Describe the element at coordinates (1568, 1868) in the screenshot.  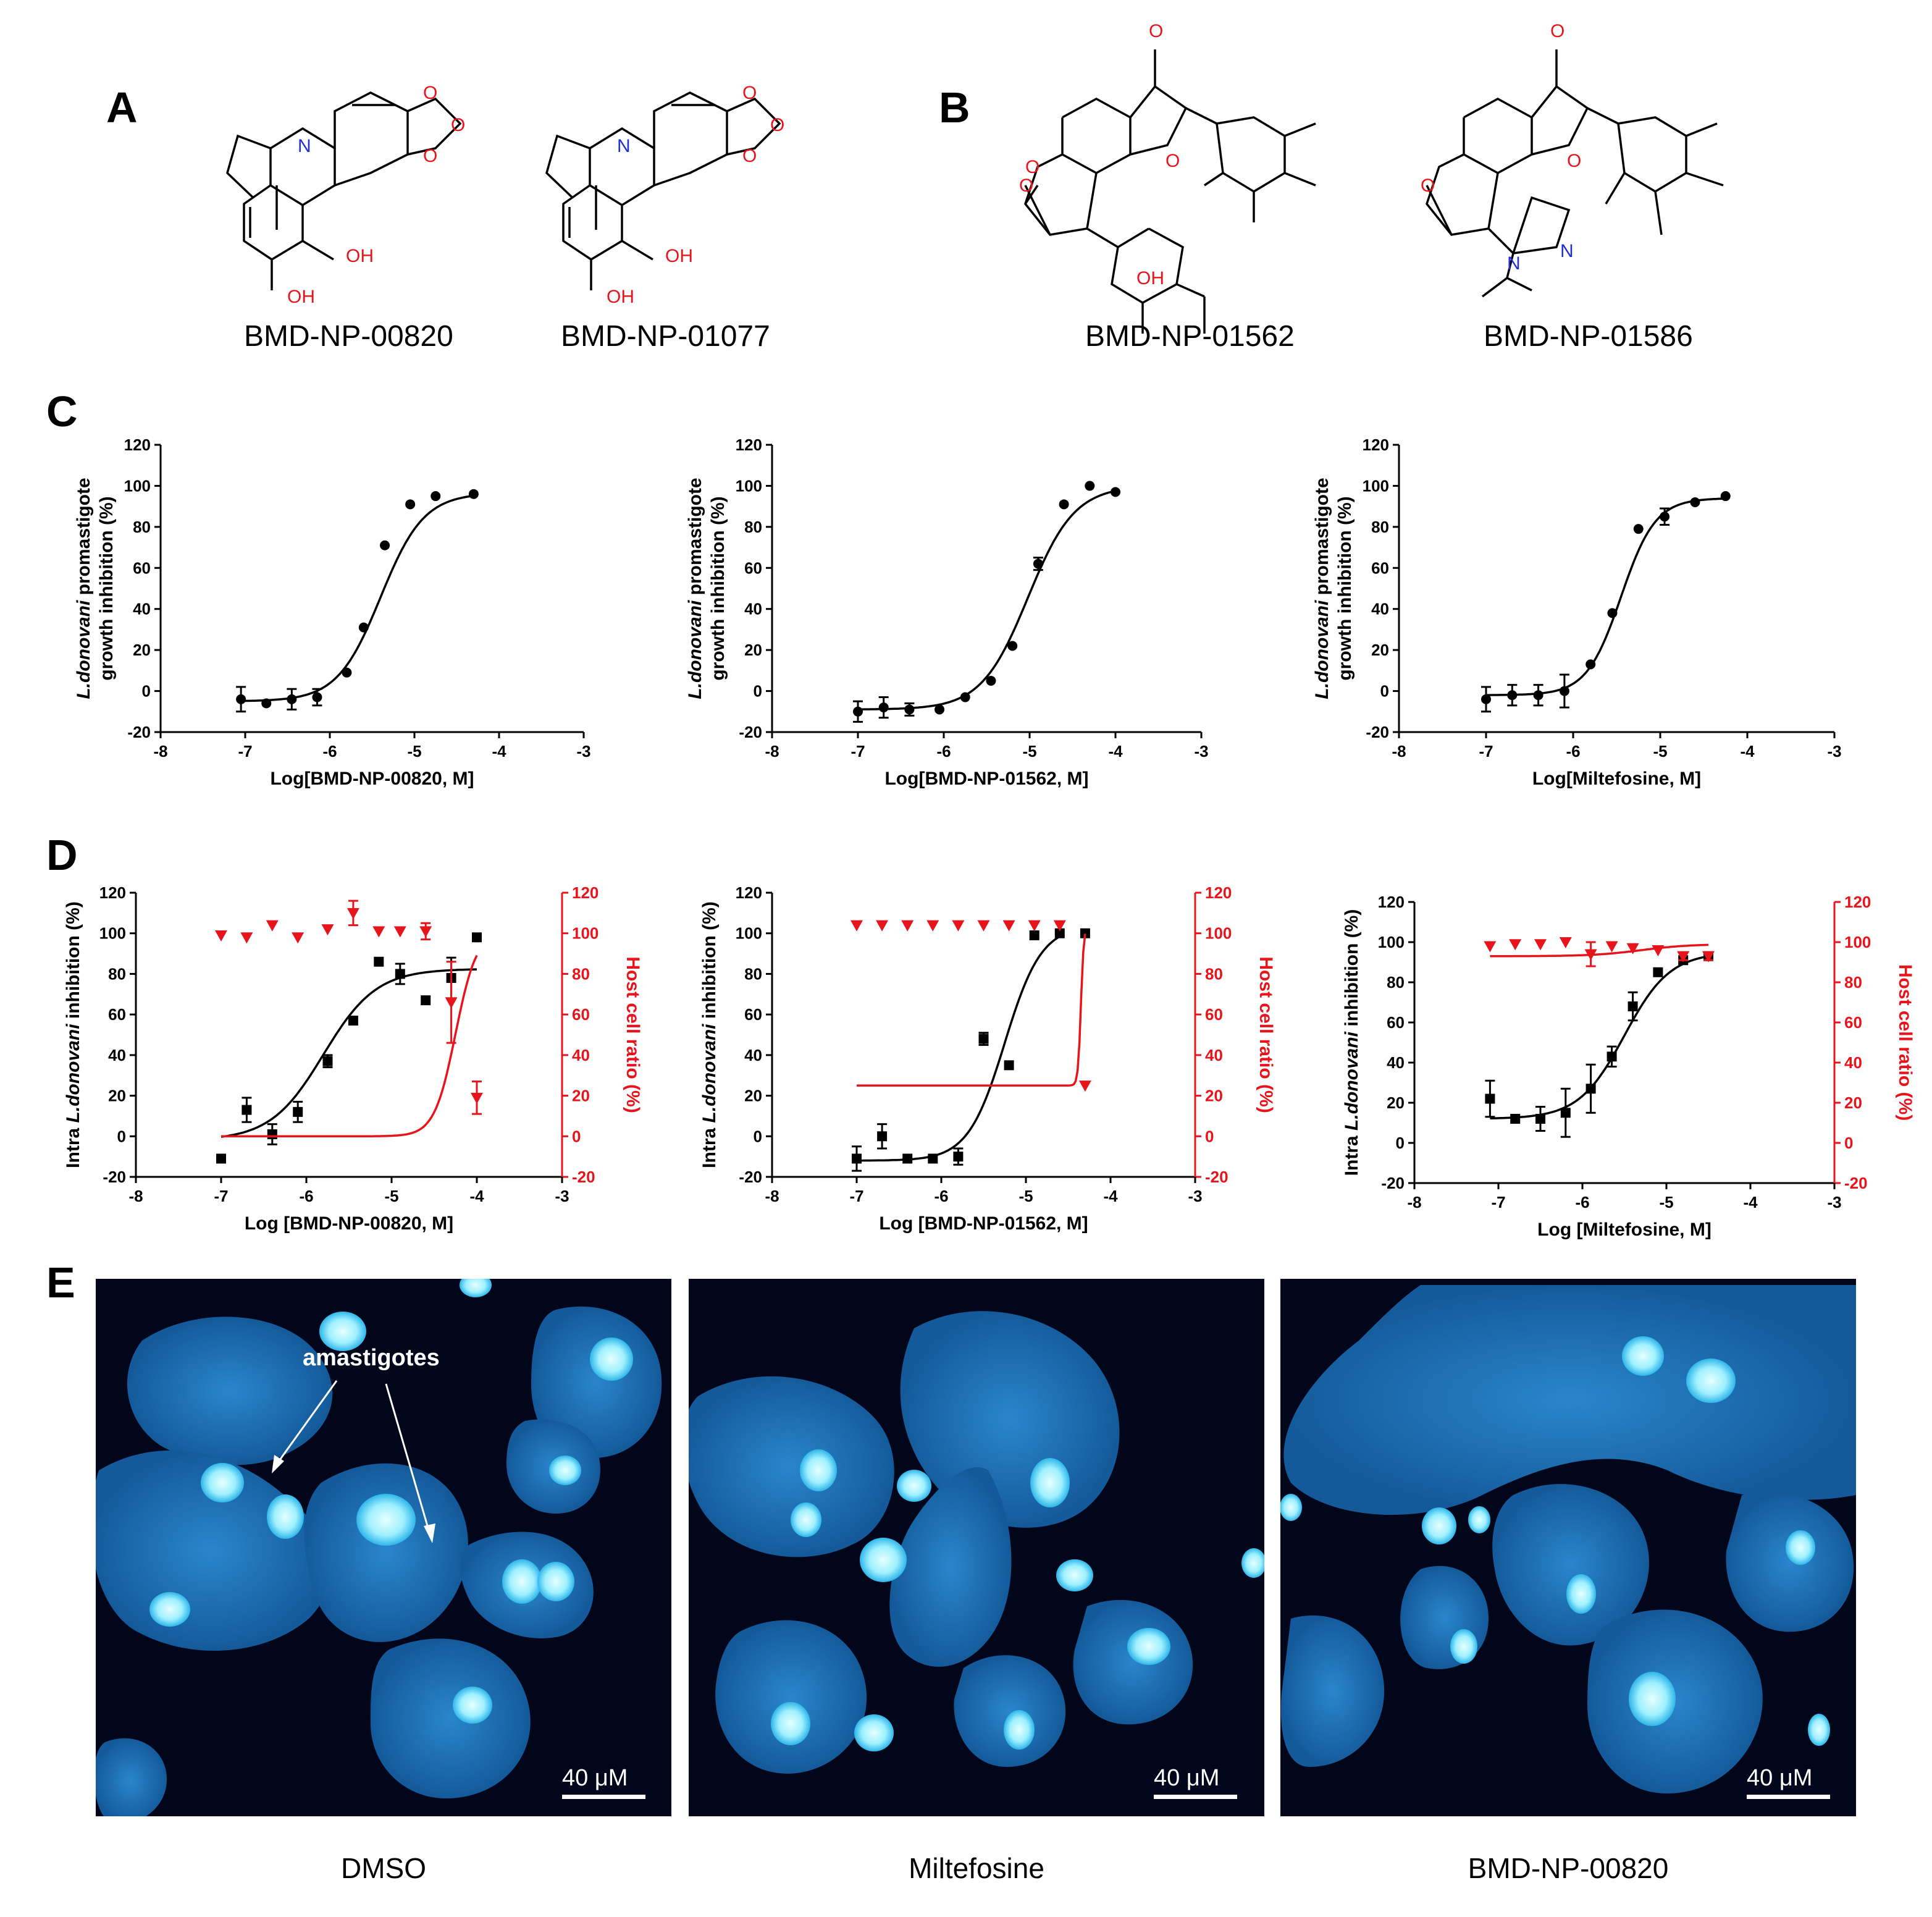
I see `caption-bmd-np-00820: BMD-NP-00820` at that location.